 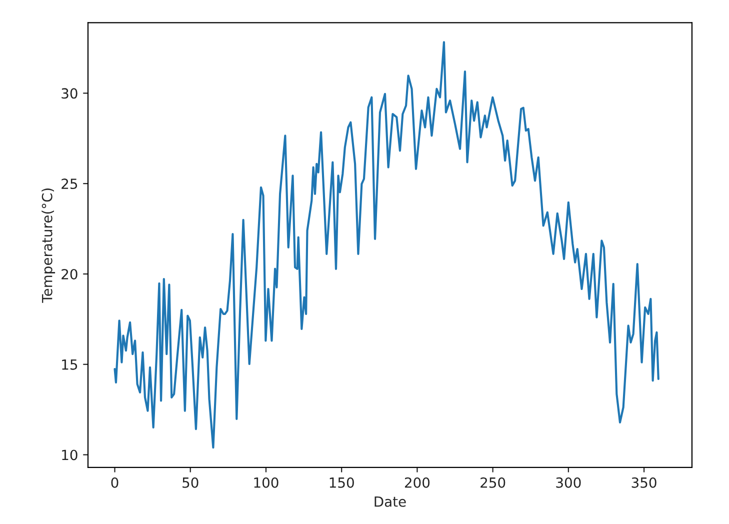 What do you see at coordinates (493, 482) in the screenshot?
I see `x-tick-label: 250` at bounding box center [493, 482].